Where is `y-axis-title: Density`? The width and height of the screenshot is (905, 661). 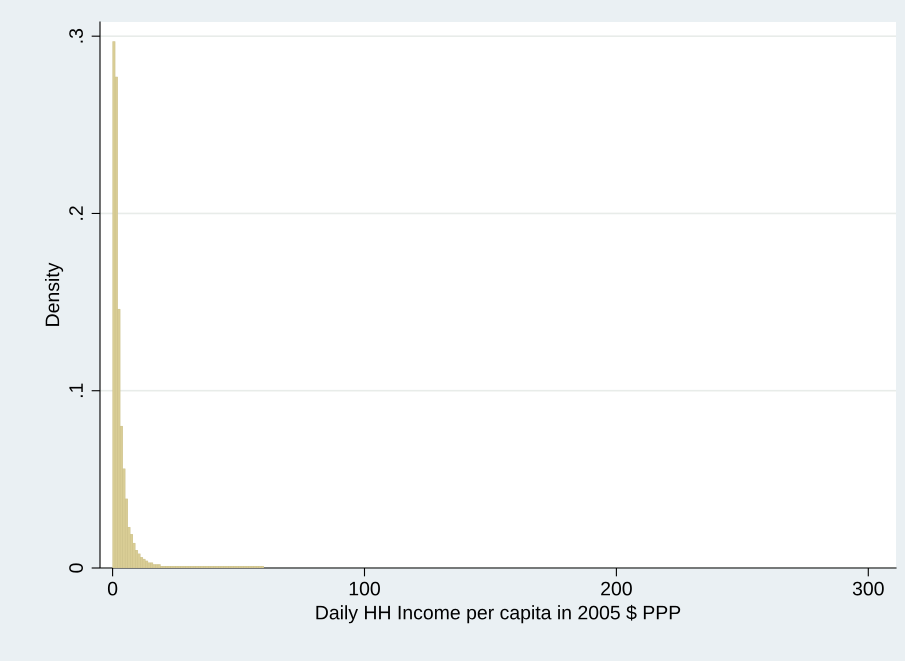
y-axis-title: Density is located at coordinates (54, 294).